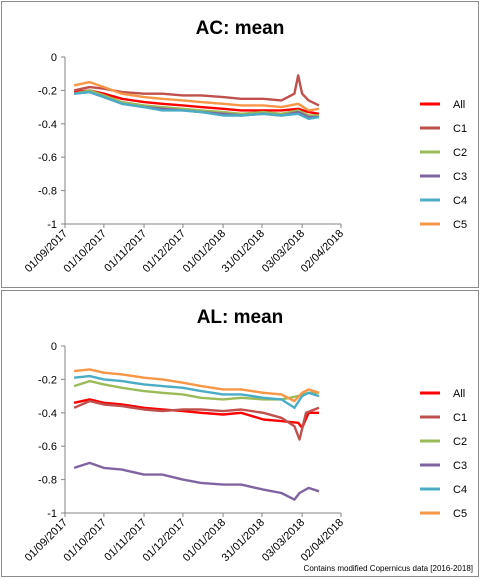 The image size is (481, 578). What do you see at coordinates (240, 317) in the screenshot?
I see `chart-title: AL: mean` at bounding box center [240, 317].